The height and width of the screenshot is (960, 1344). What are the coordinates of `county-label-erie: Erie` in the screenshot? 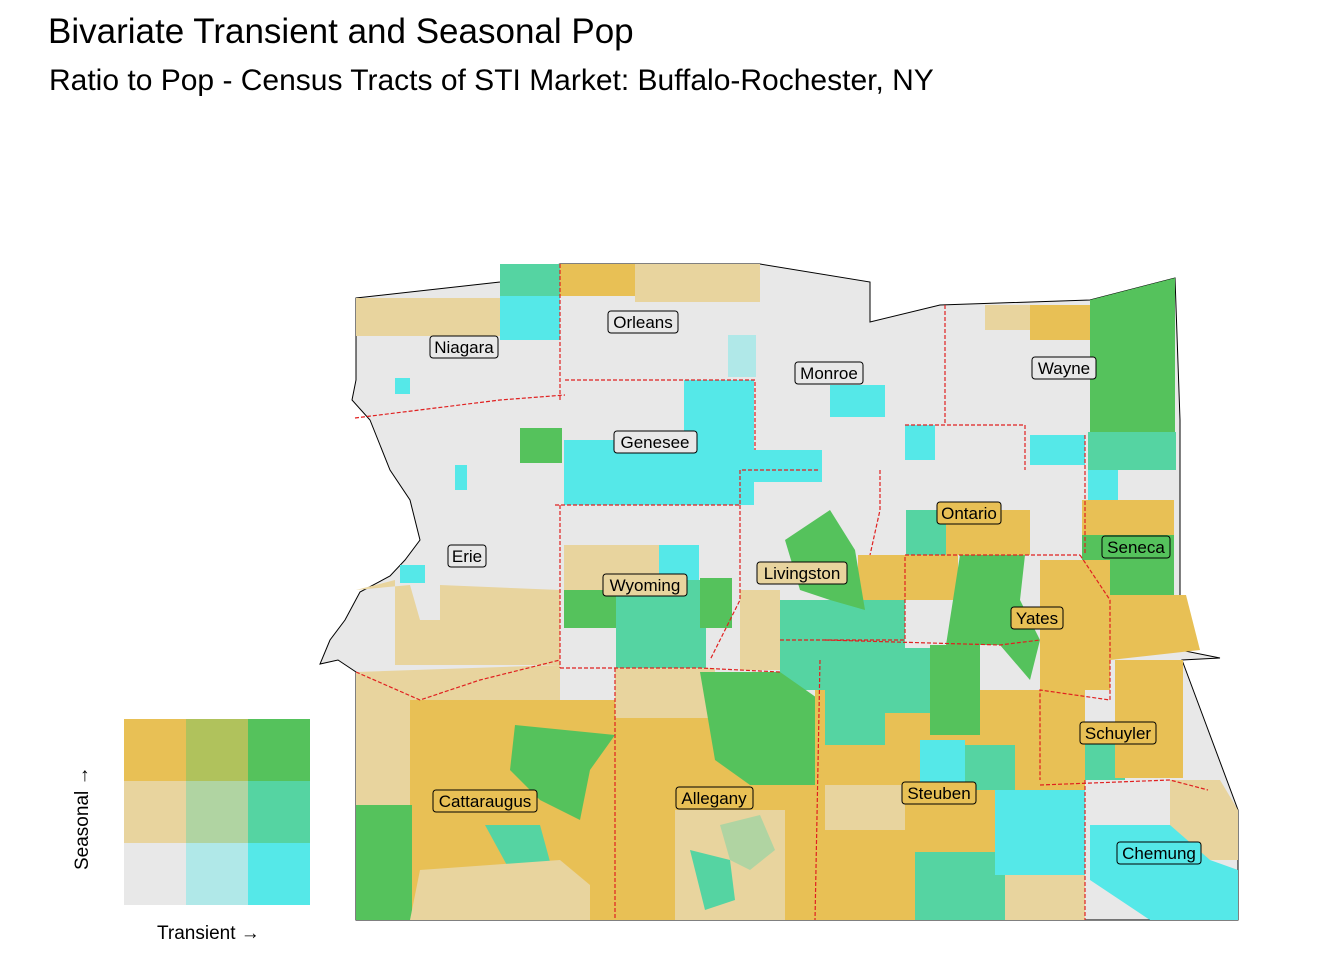 It's located at (467, 556).